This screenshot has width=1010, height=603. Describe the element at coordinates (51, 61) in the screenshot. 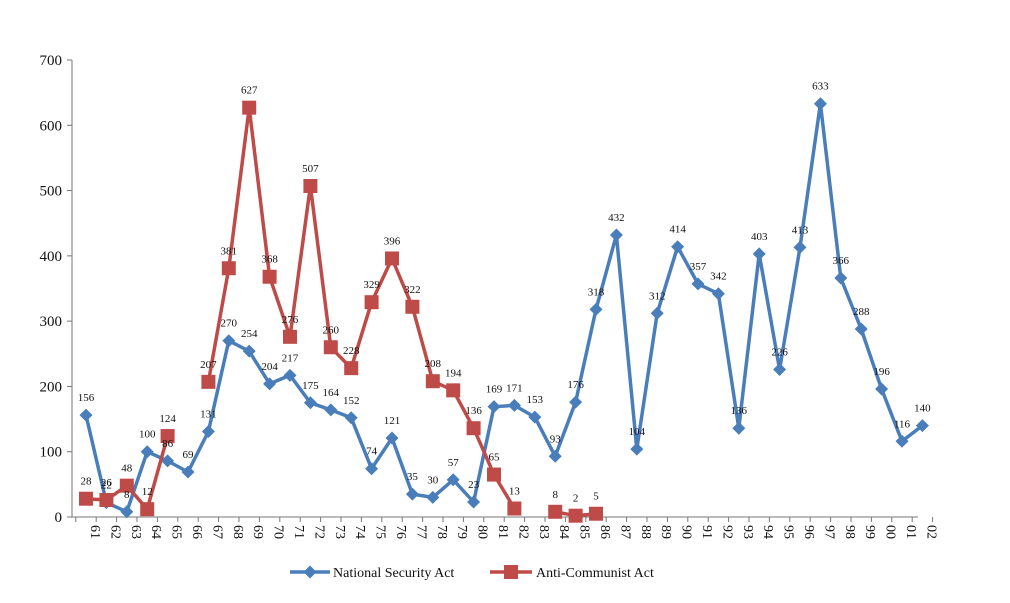

I see `y-tick-label: 700` at that location.